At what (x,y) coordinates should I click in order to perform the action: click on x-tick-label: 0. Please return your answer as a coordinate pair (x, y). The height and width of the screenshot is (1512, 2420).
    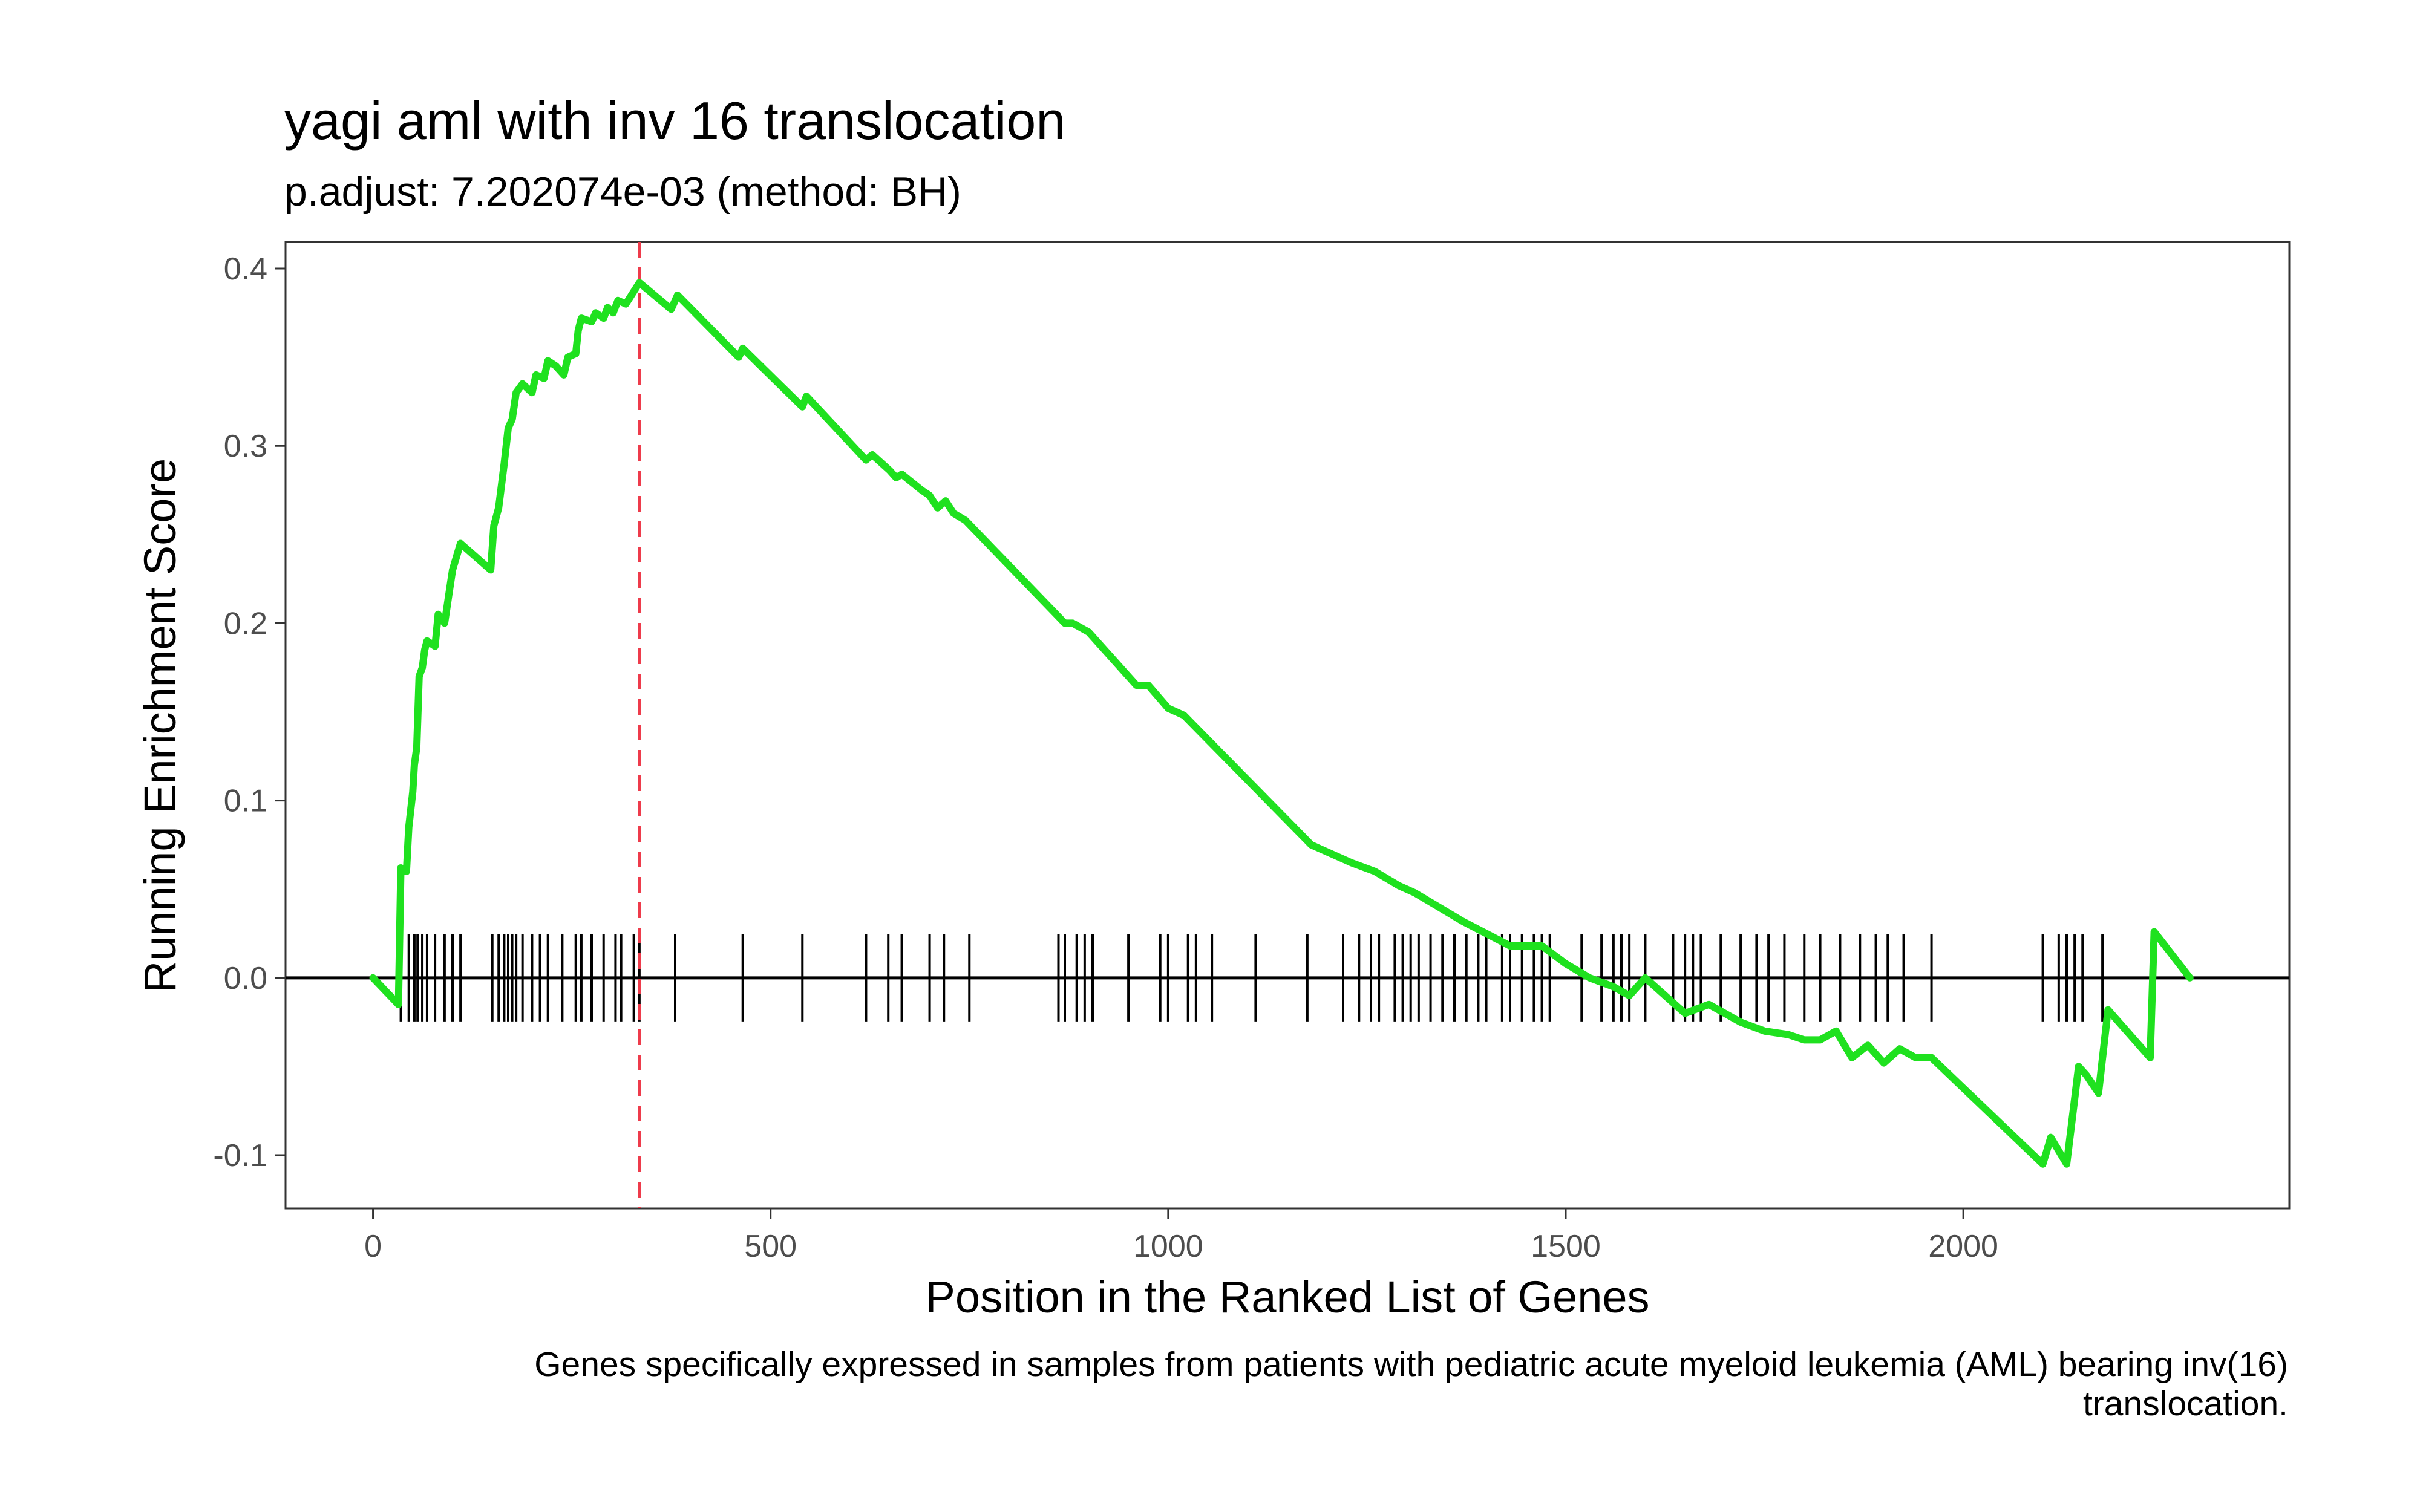
    Looking at the image, I should click on (373, 1247).